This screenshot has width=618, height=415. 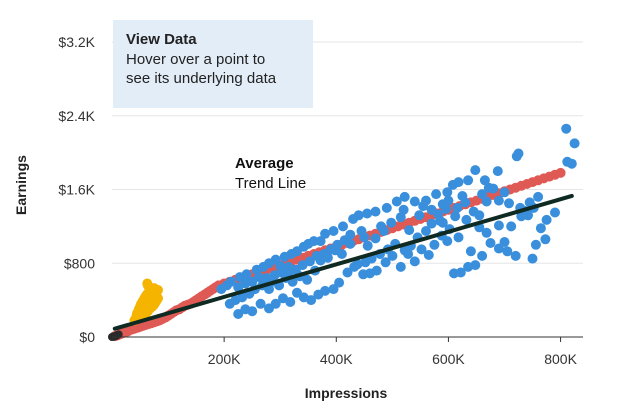 What do you see at coordinates (79, 263) in the screenshot?
I see `y-tick-label: $800` at bounding box center [79, 263].